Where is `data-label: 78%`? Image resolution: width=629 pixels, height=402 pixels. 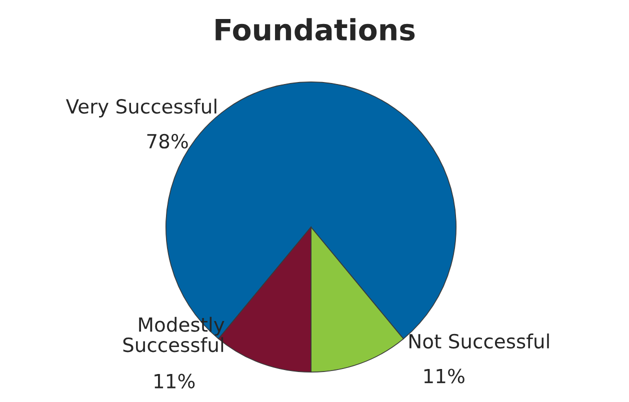 data-label: 78% is located at coordinates (167, 141).